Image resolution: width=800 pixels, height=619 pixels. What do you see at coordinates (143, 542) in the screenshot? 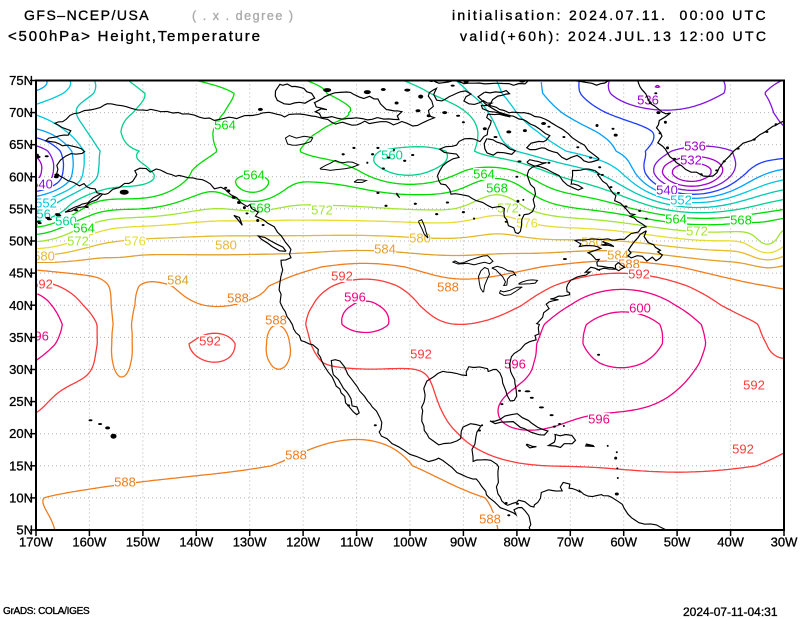
I see `svg-text: 150W` at bounding box center [143, 542].